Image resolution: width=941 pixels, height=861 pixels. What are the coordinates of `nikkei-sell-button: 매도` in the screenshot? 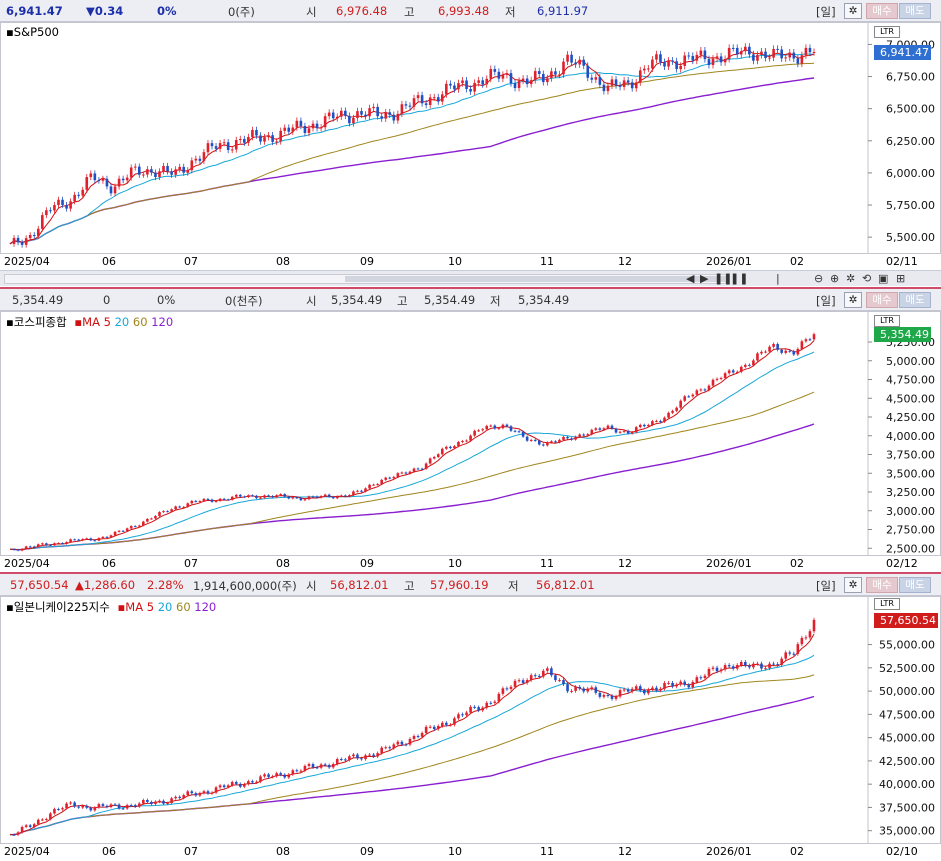 It's located at (915, 585).